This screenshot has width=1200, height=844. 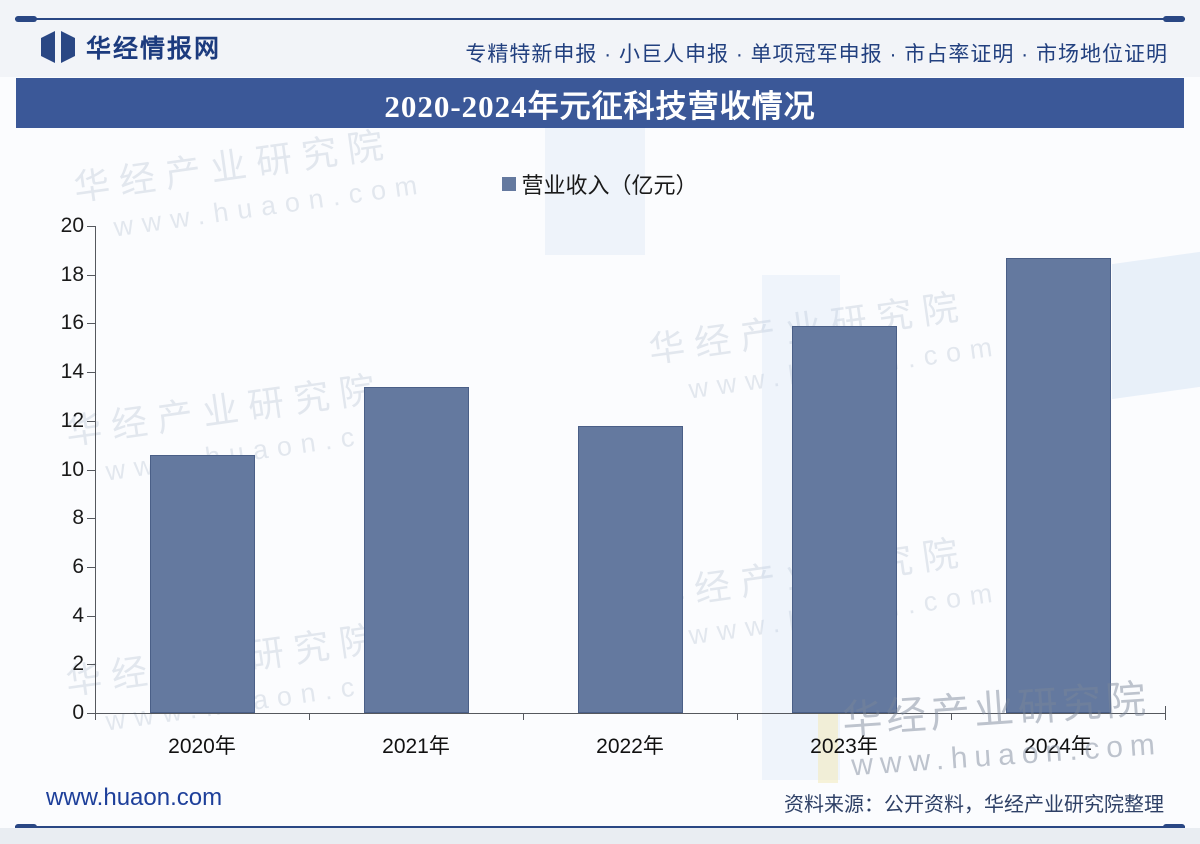 What do you see at coordinates (72, 274) in the screenshot?
I see `y-tick-label: 18` at bounding box center [72, 274].